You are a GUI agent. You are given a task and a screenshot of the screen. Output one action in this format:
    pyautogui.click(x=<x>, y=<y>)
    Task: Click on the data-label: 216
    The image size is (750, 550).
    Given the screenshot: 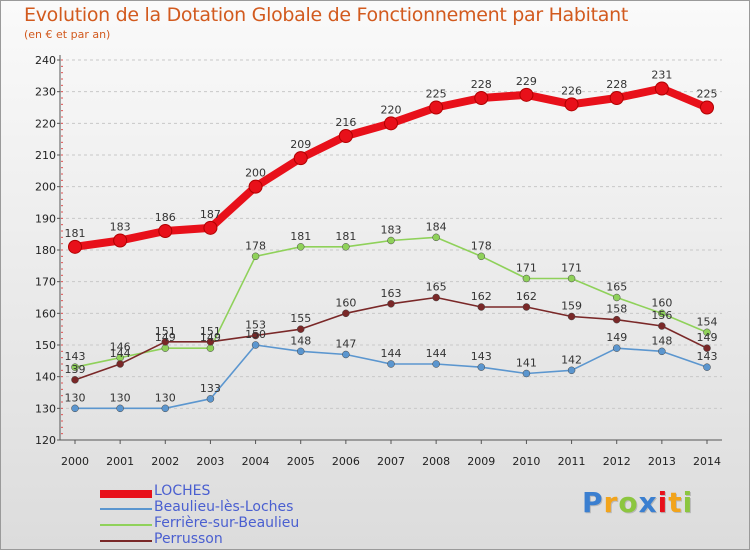 What is the action you would take?
    pyautogui.click(x=345, y=122)
    